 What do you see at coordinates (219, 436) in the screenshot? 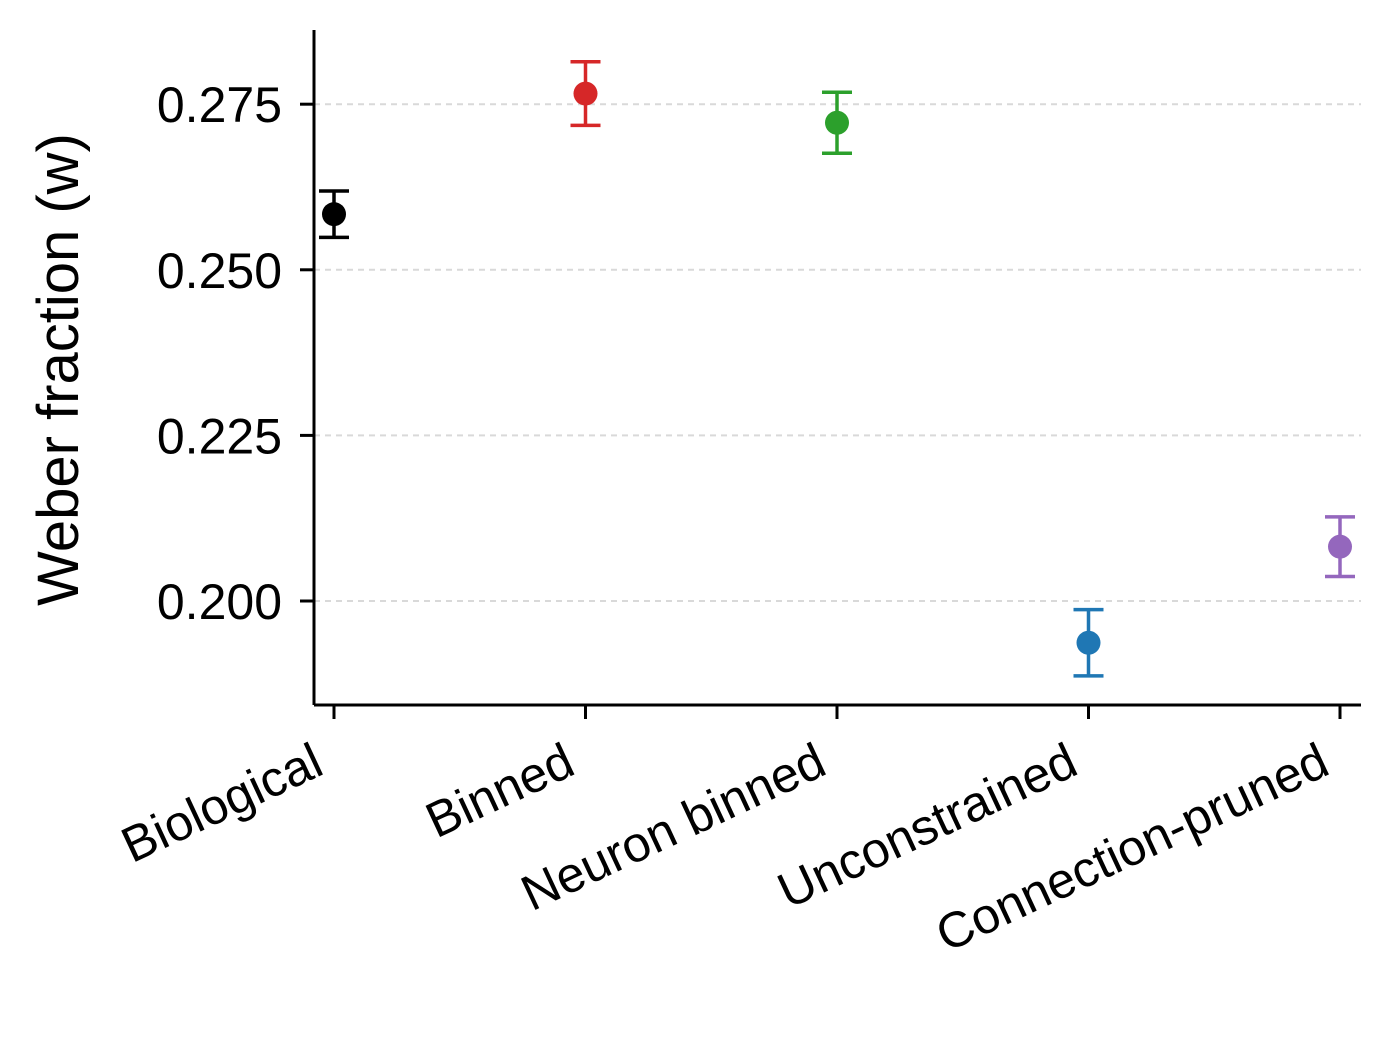
I see `y-tick-label: 0.225` at bounding box center [219, 436].